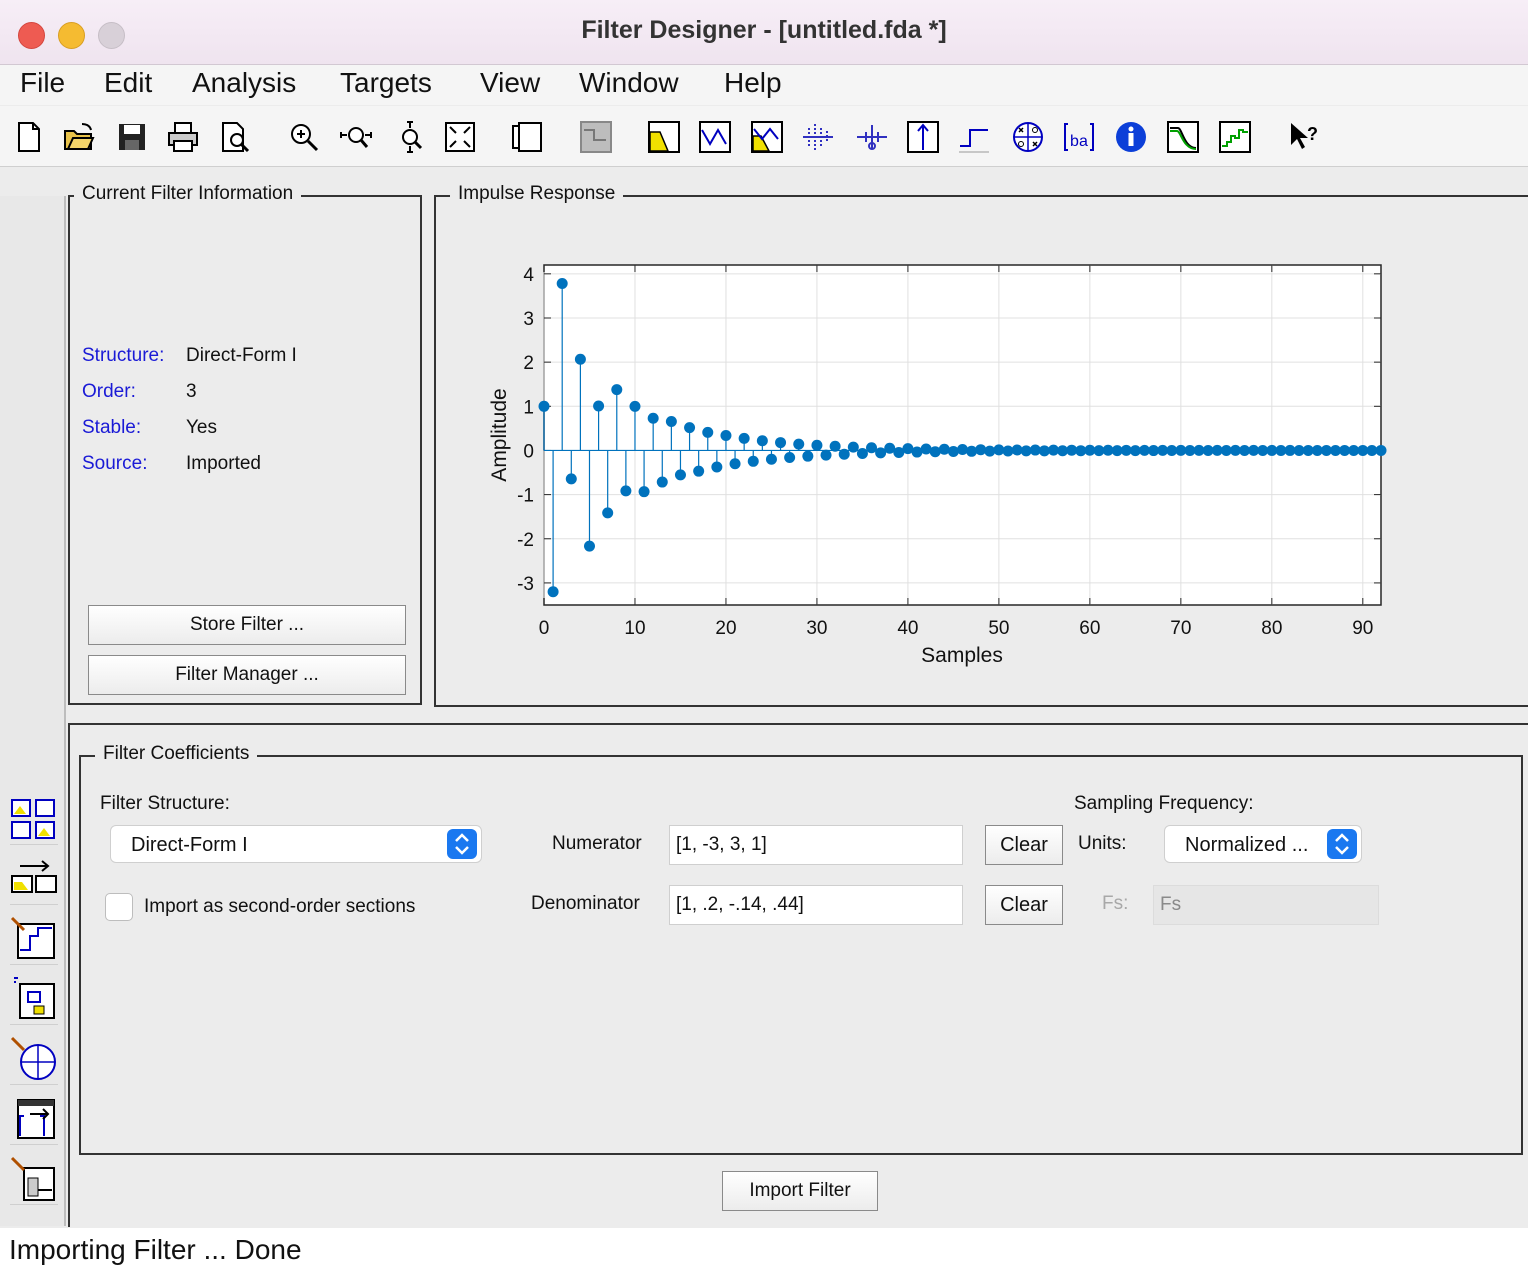 This screenshot has width=1528, height=1274. I want to click on zoom-in-icon, so click(304, 137).